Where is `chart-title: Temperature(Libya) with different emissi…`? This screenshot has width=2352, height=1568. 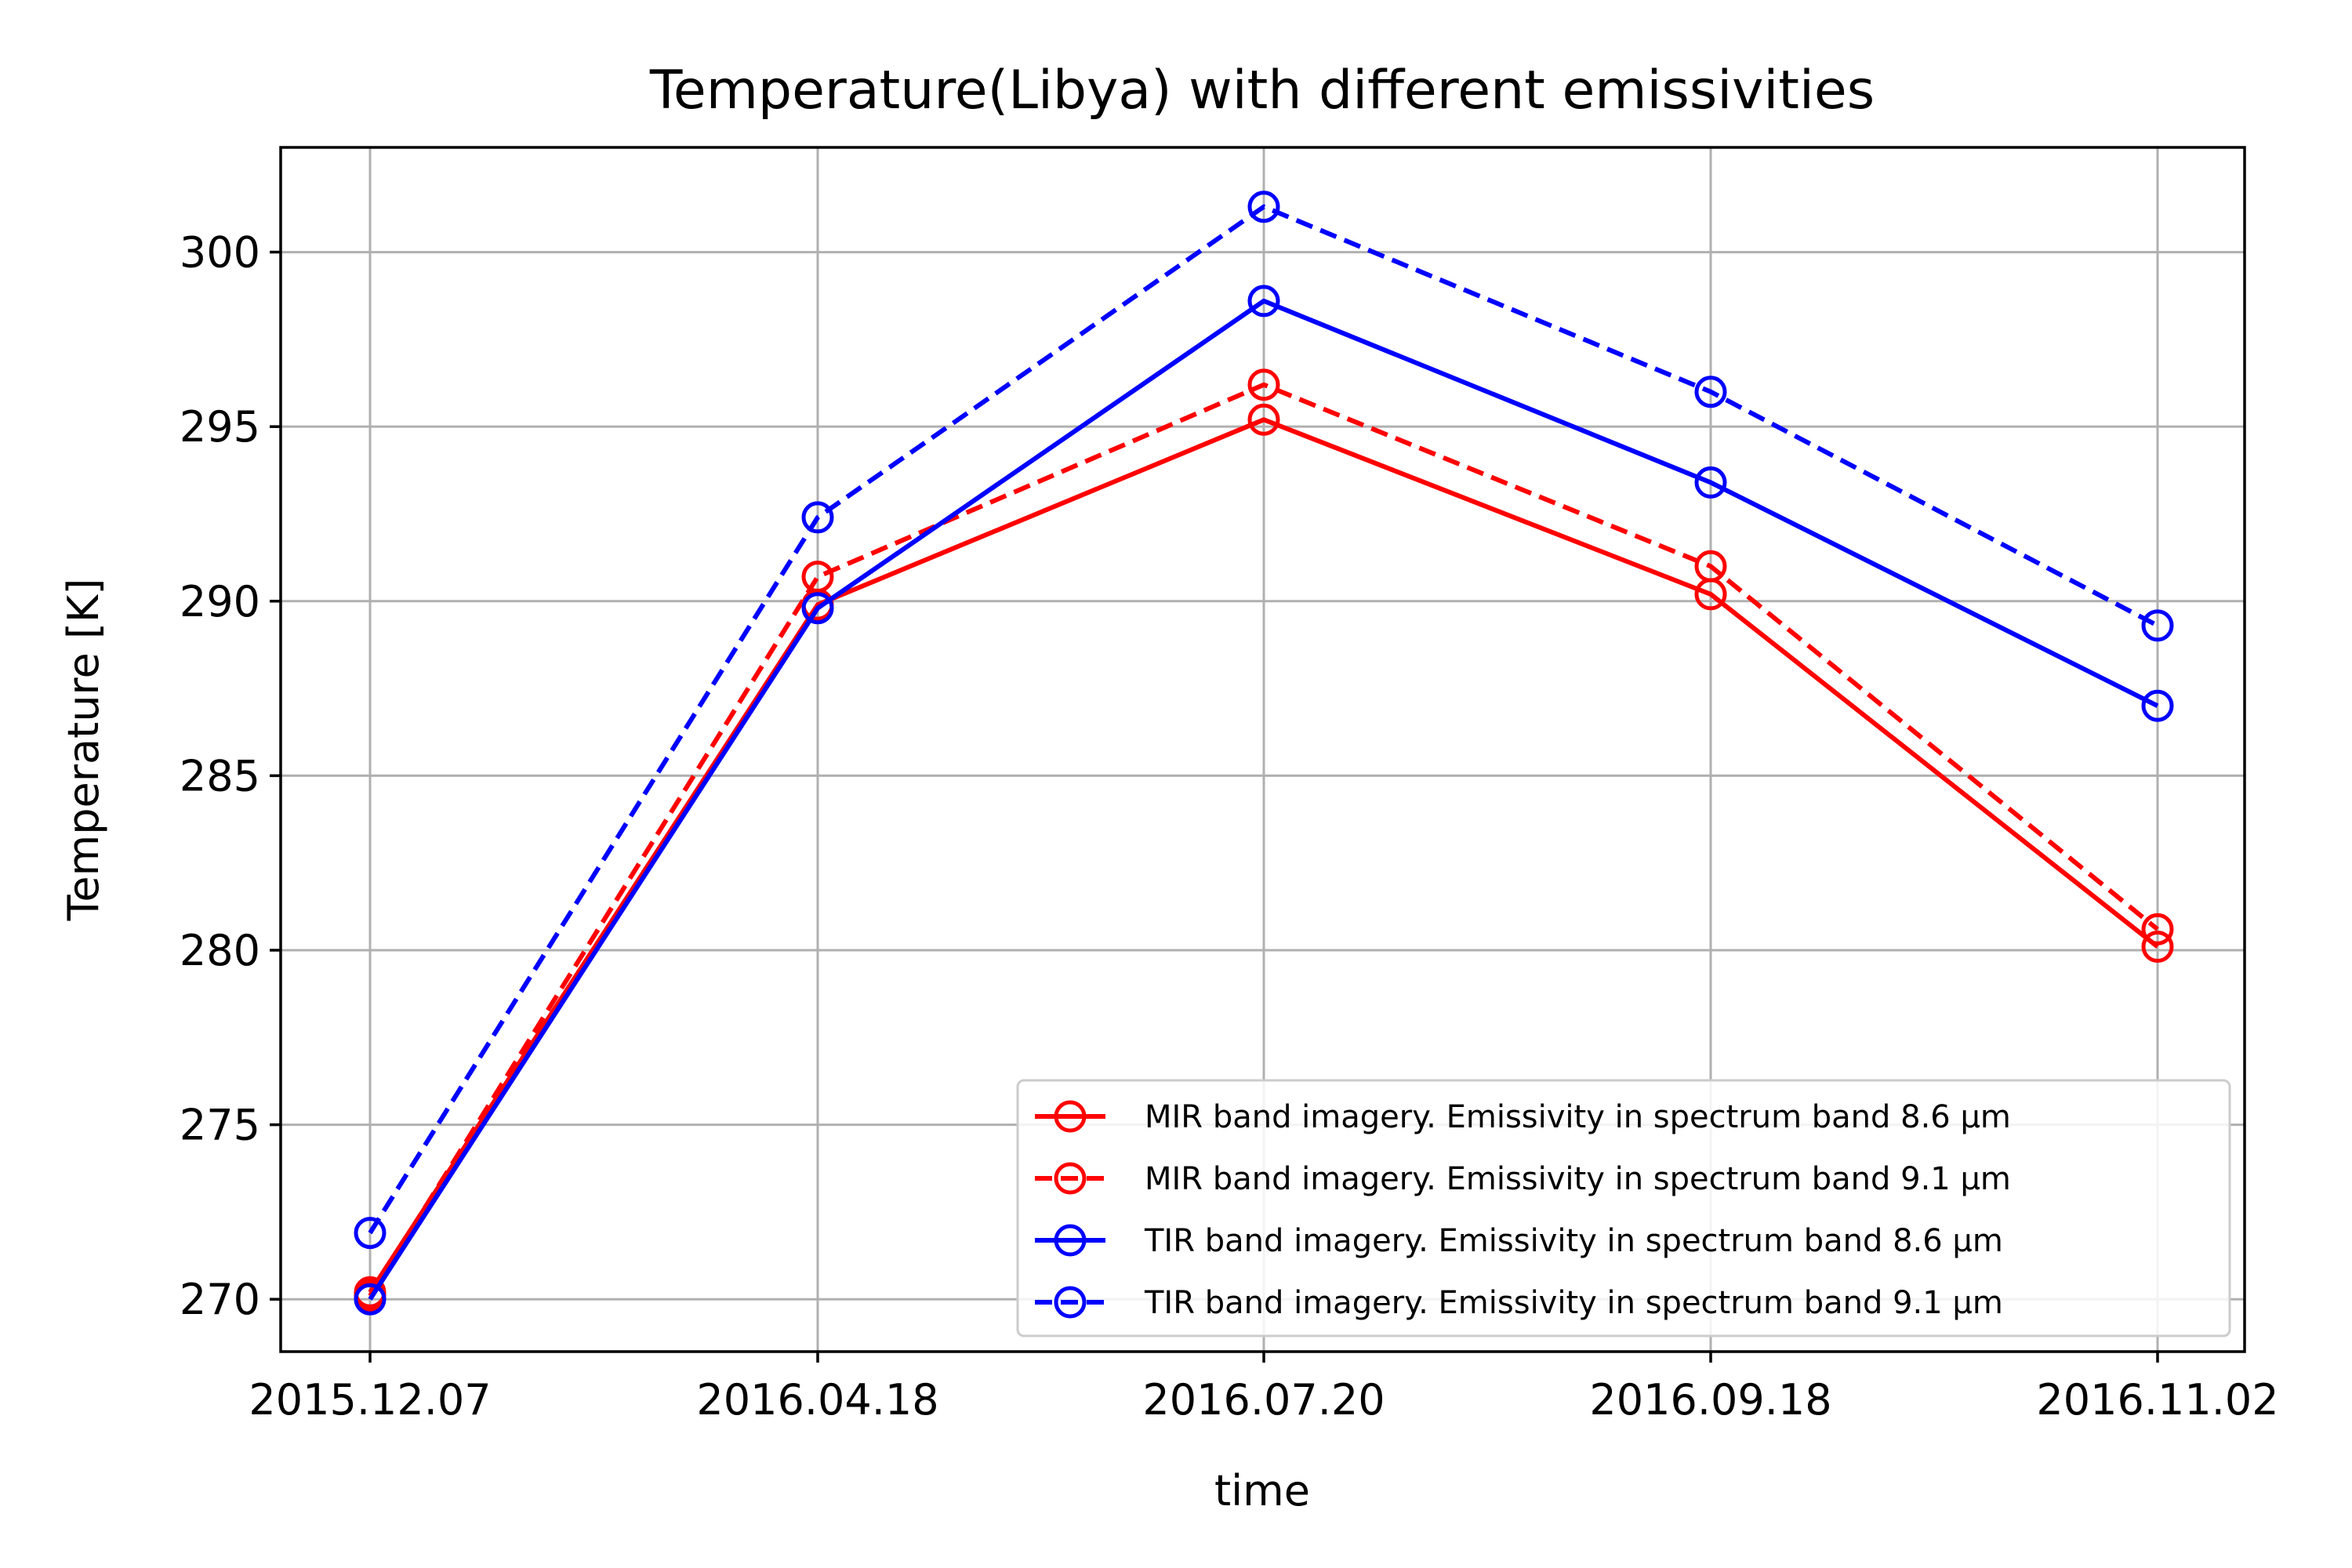
chart-title: Temperature(Libya) with different emissi… is located at coordinates (1262, 91).